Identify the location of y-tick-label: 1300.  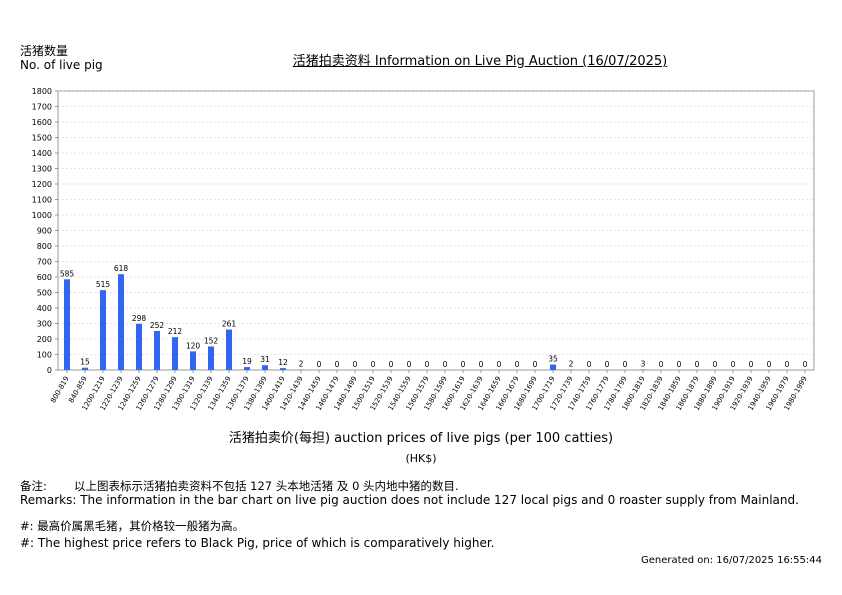
(42, 169).